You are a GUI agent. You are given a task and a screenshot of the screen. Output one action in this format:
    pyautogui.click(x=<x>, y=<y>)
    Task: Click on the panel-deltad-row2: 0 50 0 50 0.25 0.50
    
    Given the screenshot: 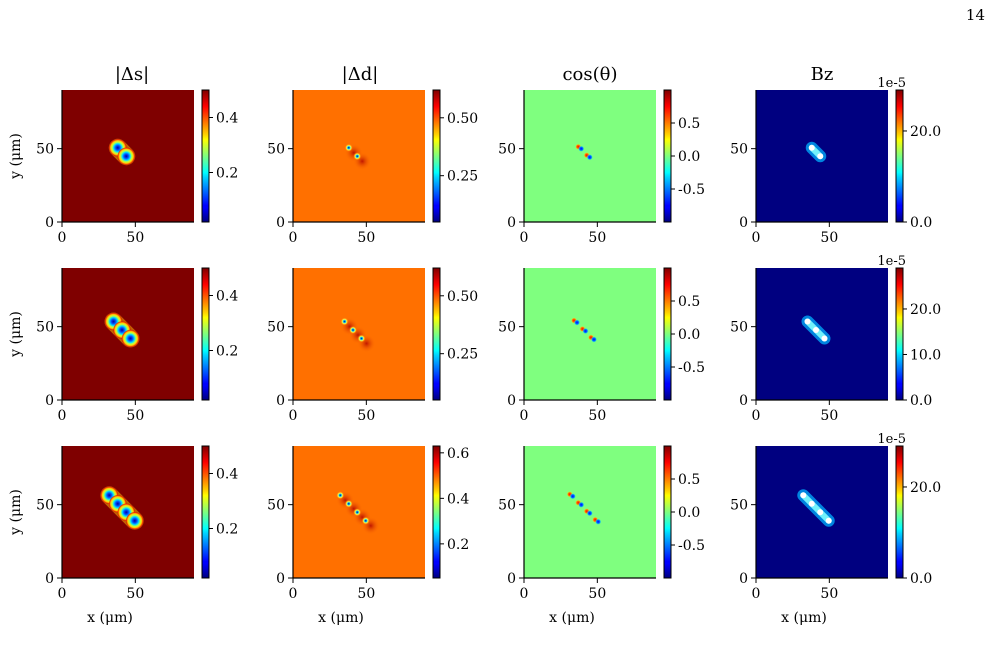 What is the action you would take?
    pyautogui.click(x=372, y=345)
    